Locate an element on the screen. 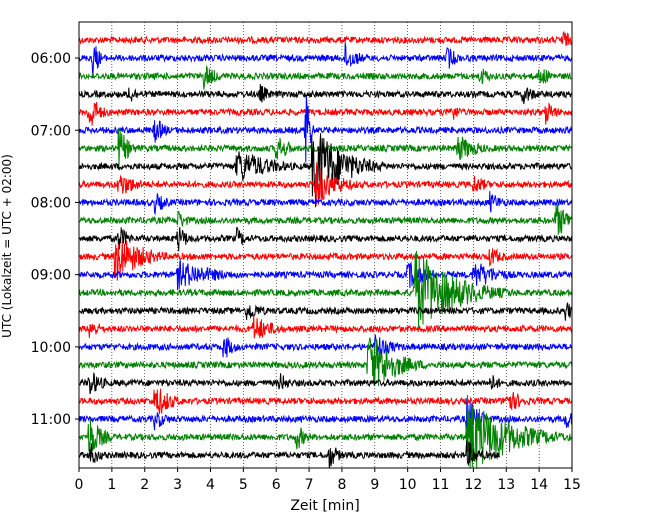  x-tick-label: 14 is located at coordinates (539, 485).